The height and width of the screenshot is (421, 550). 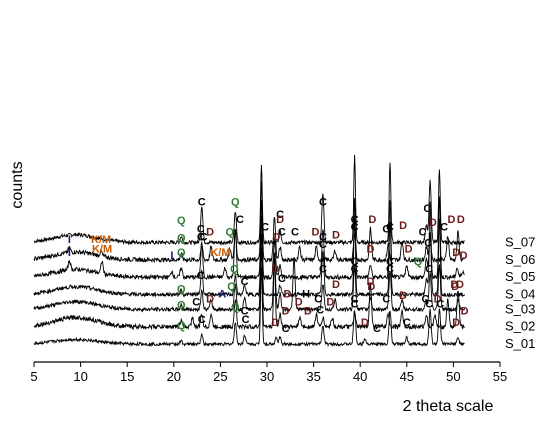 What do you see at coordinates (418, 262) in the screenshot?
I see `annotation-Q-44: Q` at bounding box center [418, 262].